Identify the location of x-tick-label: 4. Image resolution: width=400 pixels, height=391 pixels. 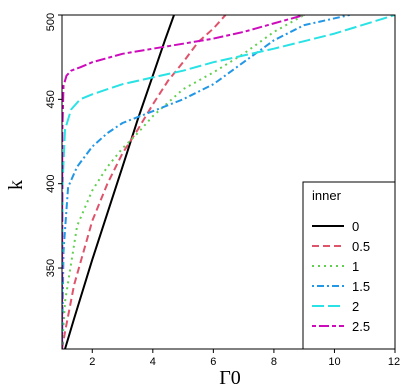
(153, 362).